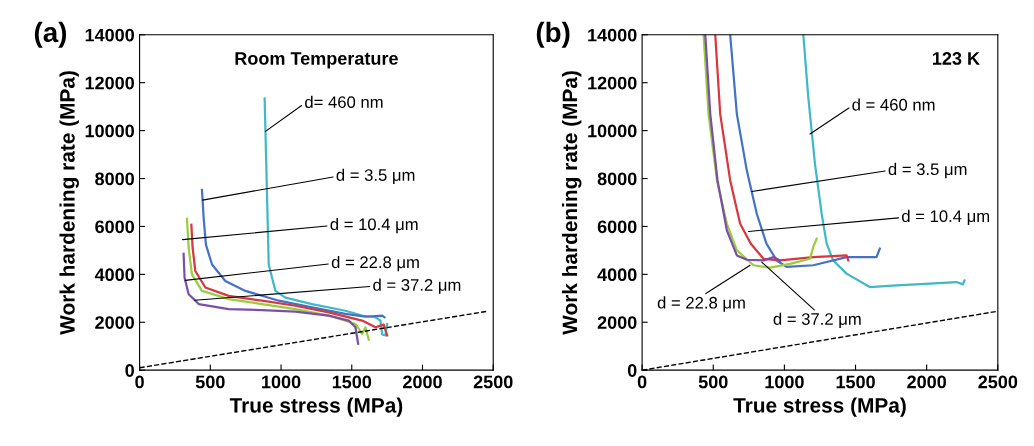  I want to click on annotation: d = 460 nm, so click(893, 104).